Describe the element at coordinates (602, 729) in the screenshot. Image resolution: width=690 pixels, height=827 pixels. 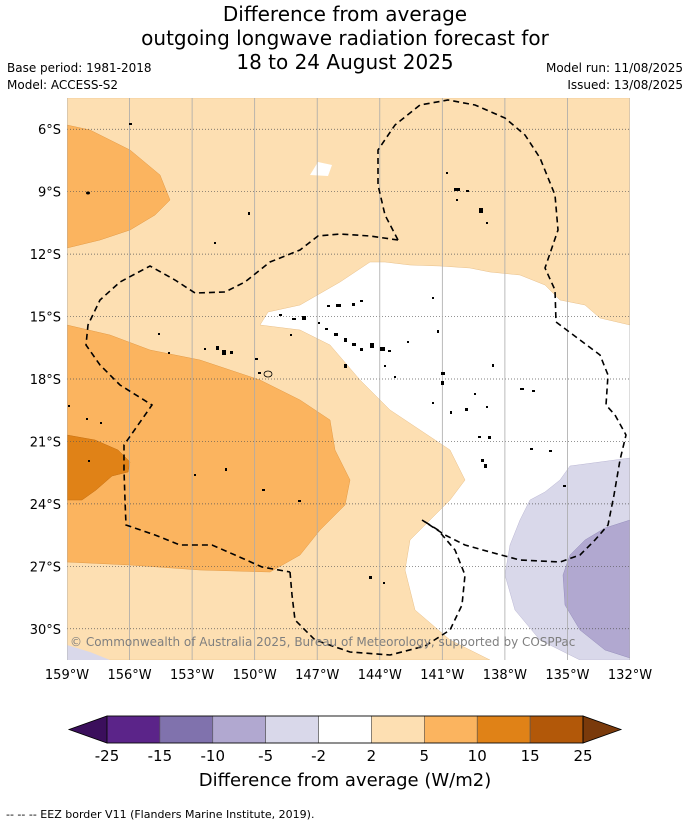
I see `colorbar-over-arrow` at that location.